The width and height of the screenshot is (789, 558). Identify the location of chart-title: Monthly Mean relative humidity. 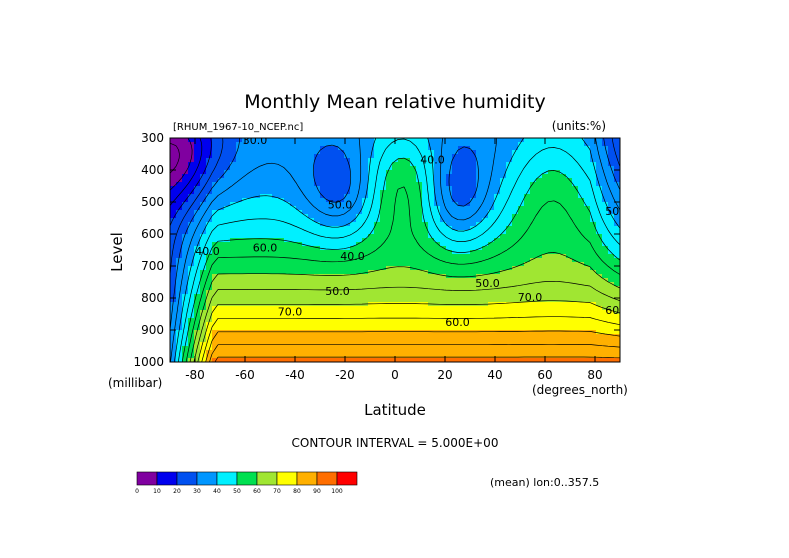
(395, 102).